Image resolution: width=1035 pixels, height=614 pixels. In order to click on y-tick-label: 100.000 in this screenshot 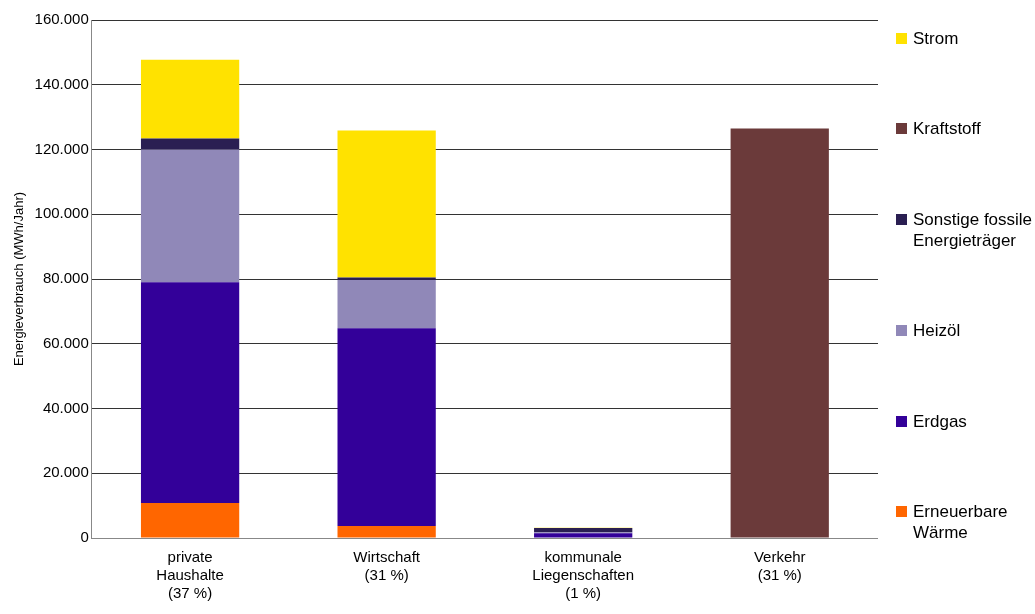, I will do `click(61, 213)`.